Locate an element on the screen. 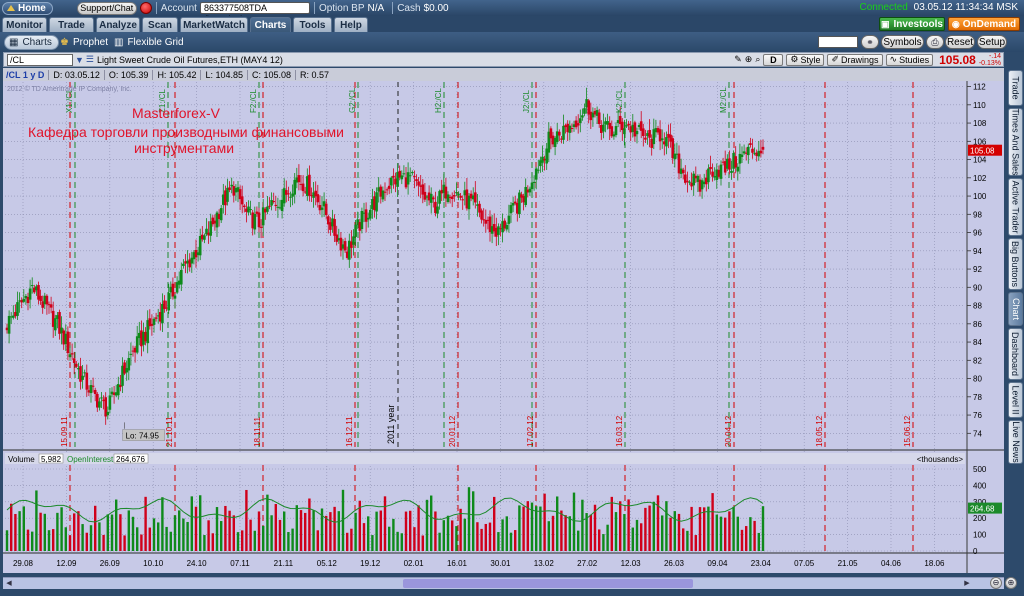 The height and width of the screenshot is (596, 1024). dropdown-icon: ▼ is located at coordinates (79, 59).